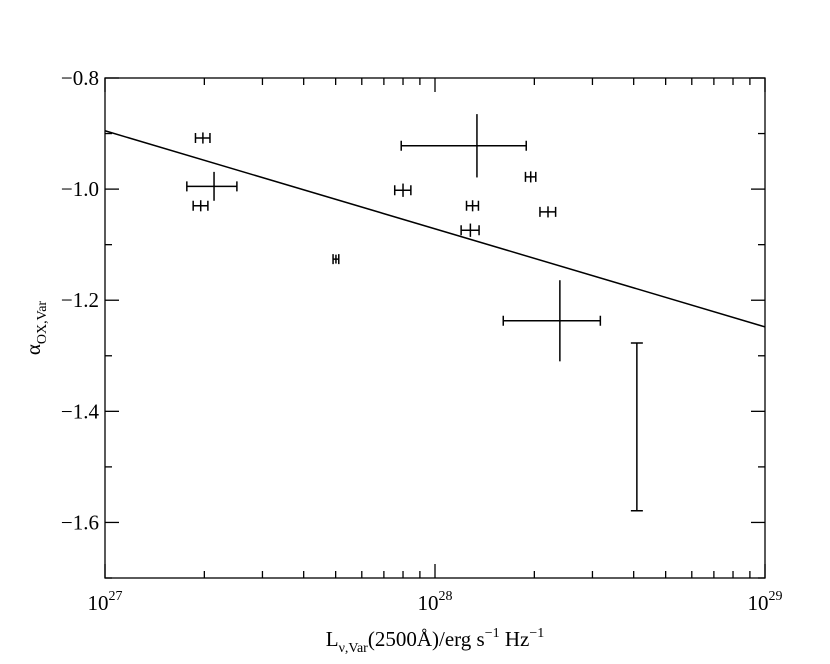  I want to click on x-tick-exponent: 28, so click(446, 596).